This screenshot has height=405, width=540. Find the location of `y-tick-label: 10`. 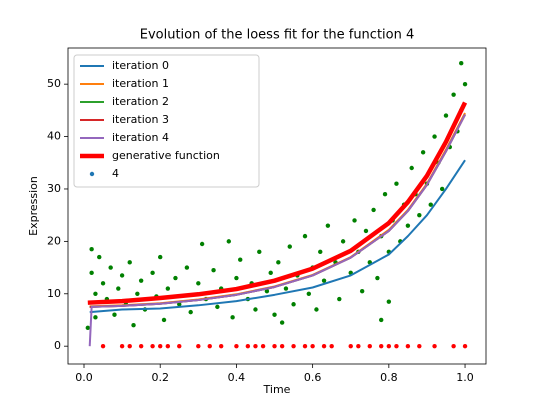

y-tick-label: 10 is located at coordinates (54, 293).